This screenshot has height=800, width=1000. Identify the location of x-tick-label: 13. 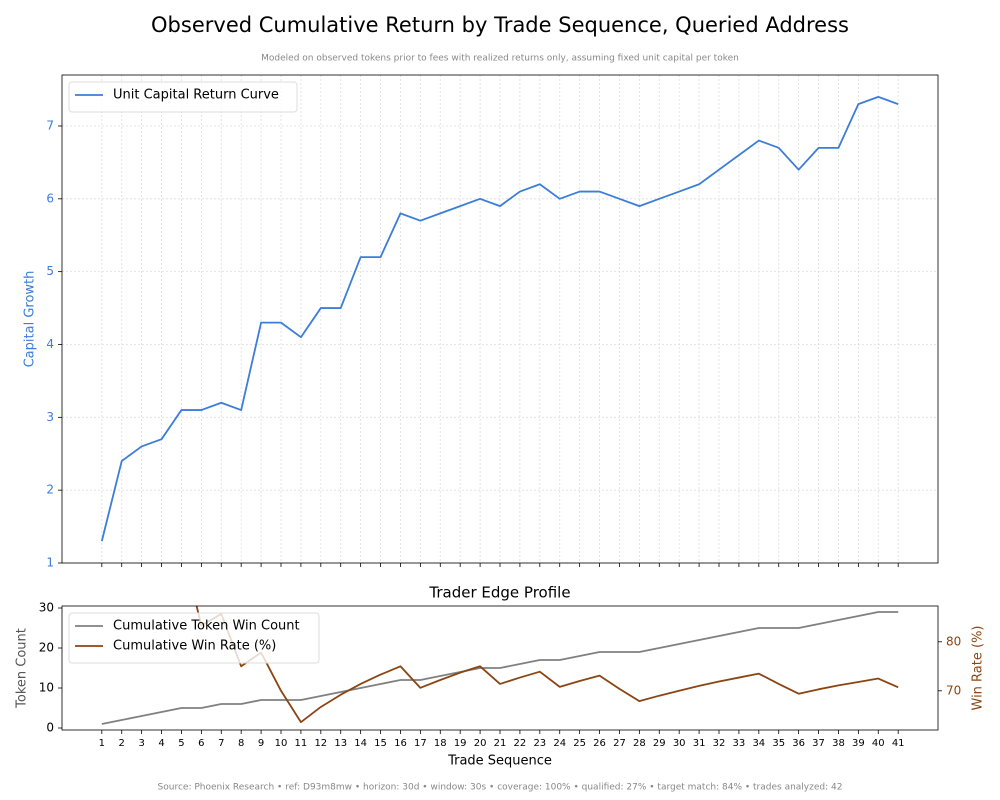
(340, 743).